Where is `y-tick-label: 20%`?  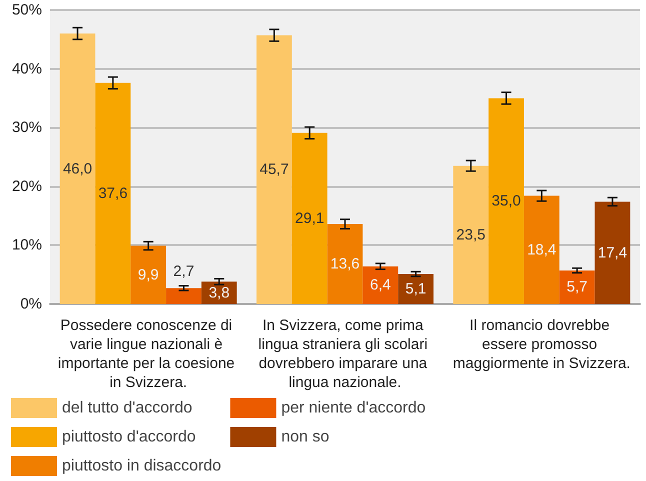 y-tick-label: 20% is located at coordinates (27, 186).